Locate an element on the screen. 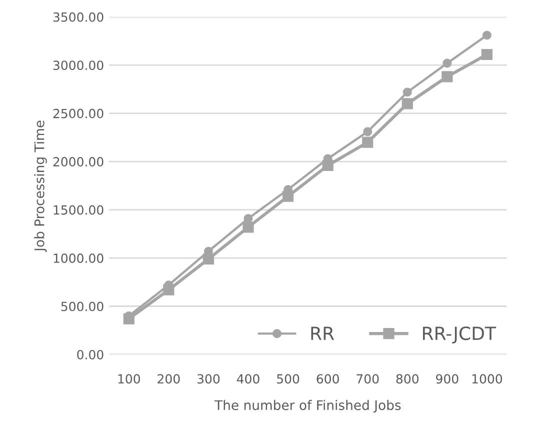 This screenshot has height=422, width=545. y-tick-label: 500.00 is located at coordinates (82, 307).